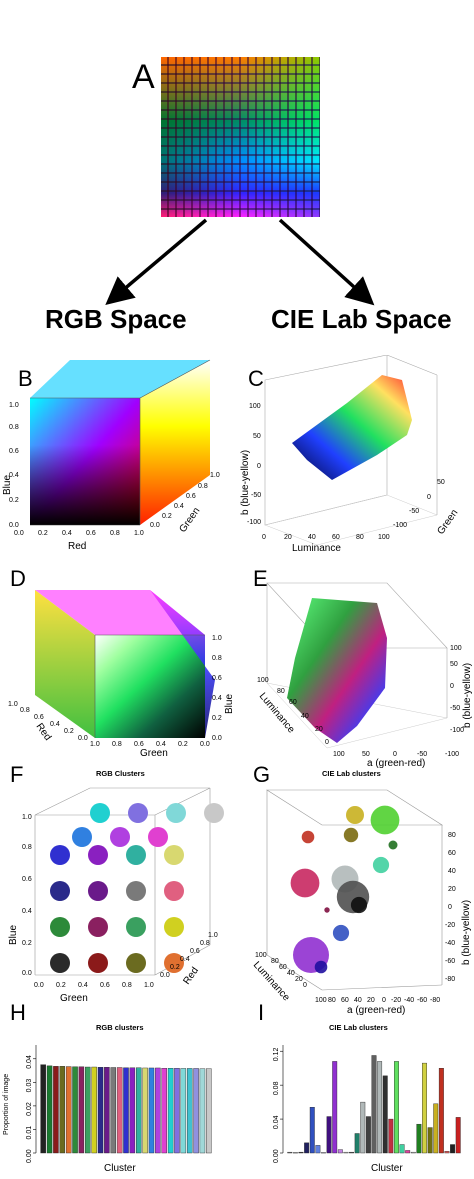 Image resolution: width=474 pixels, height=1179 pixels. What do you see at coordinates (457, 730) in the screenshot?
I see `tick-e-z0: -100` at bounding box center [457, 730].